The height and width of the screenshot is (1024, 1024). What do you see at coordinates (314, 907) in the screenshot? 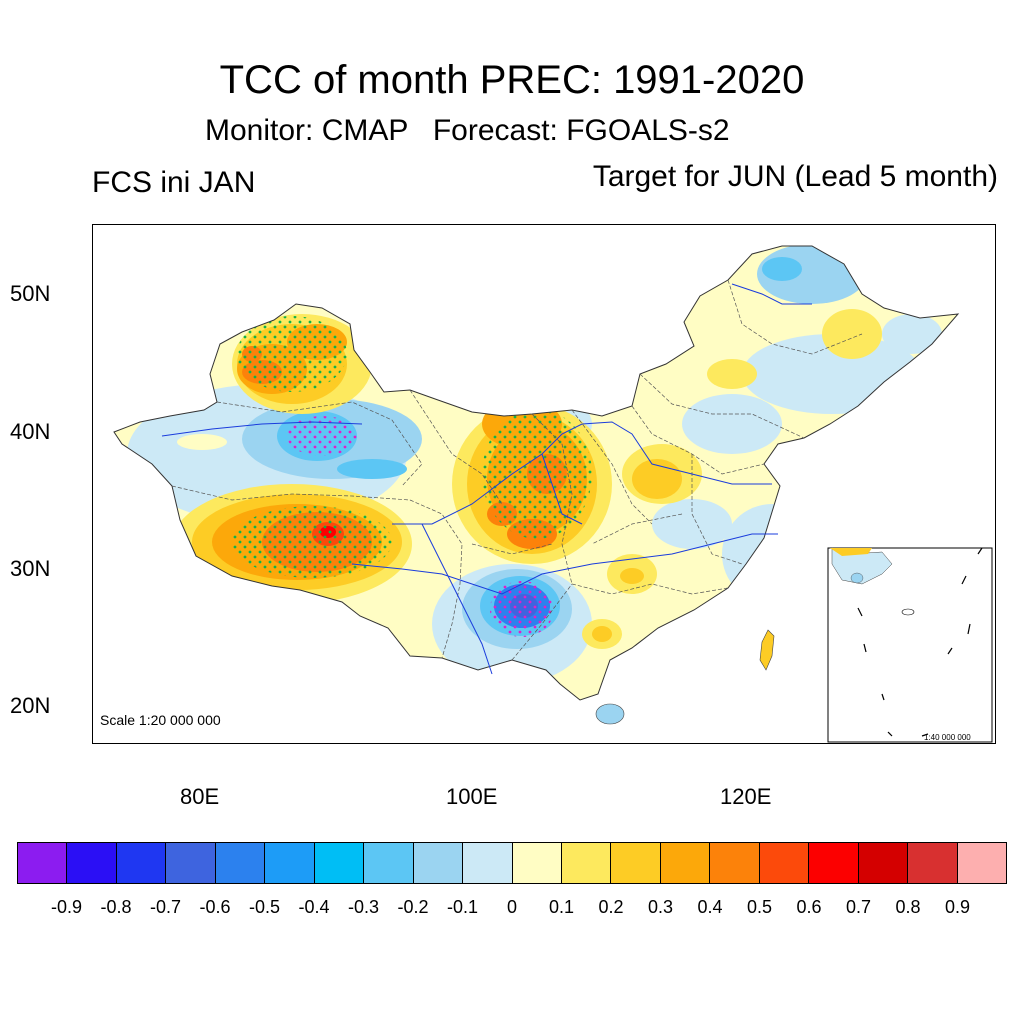
I see `colorbar-label: -0.4` at bounding box center [314, 907].